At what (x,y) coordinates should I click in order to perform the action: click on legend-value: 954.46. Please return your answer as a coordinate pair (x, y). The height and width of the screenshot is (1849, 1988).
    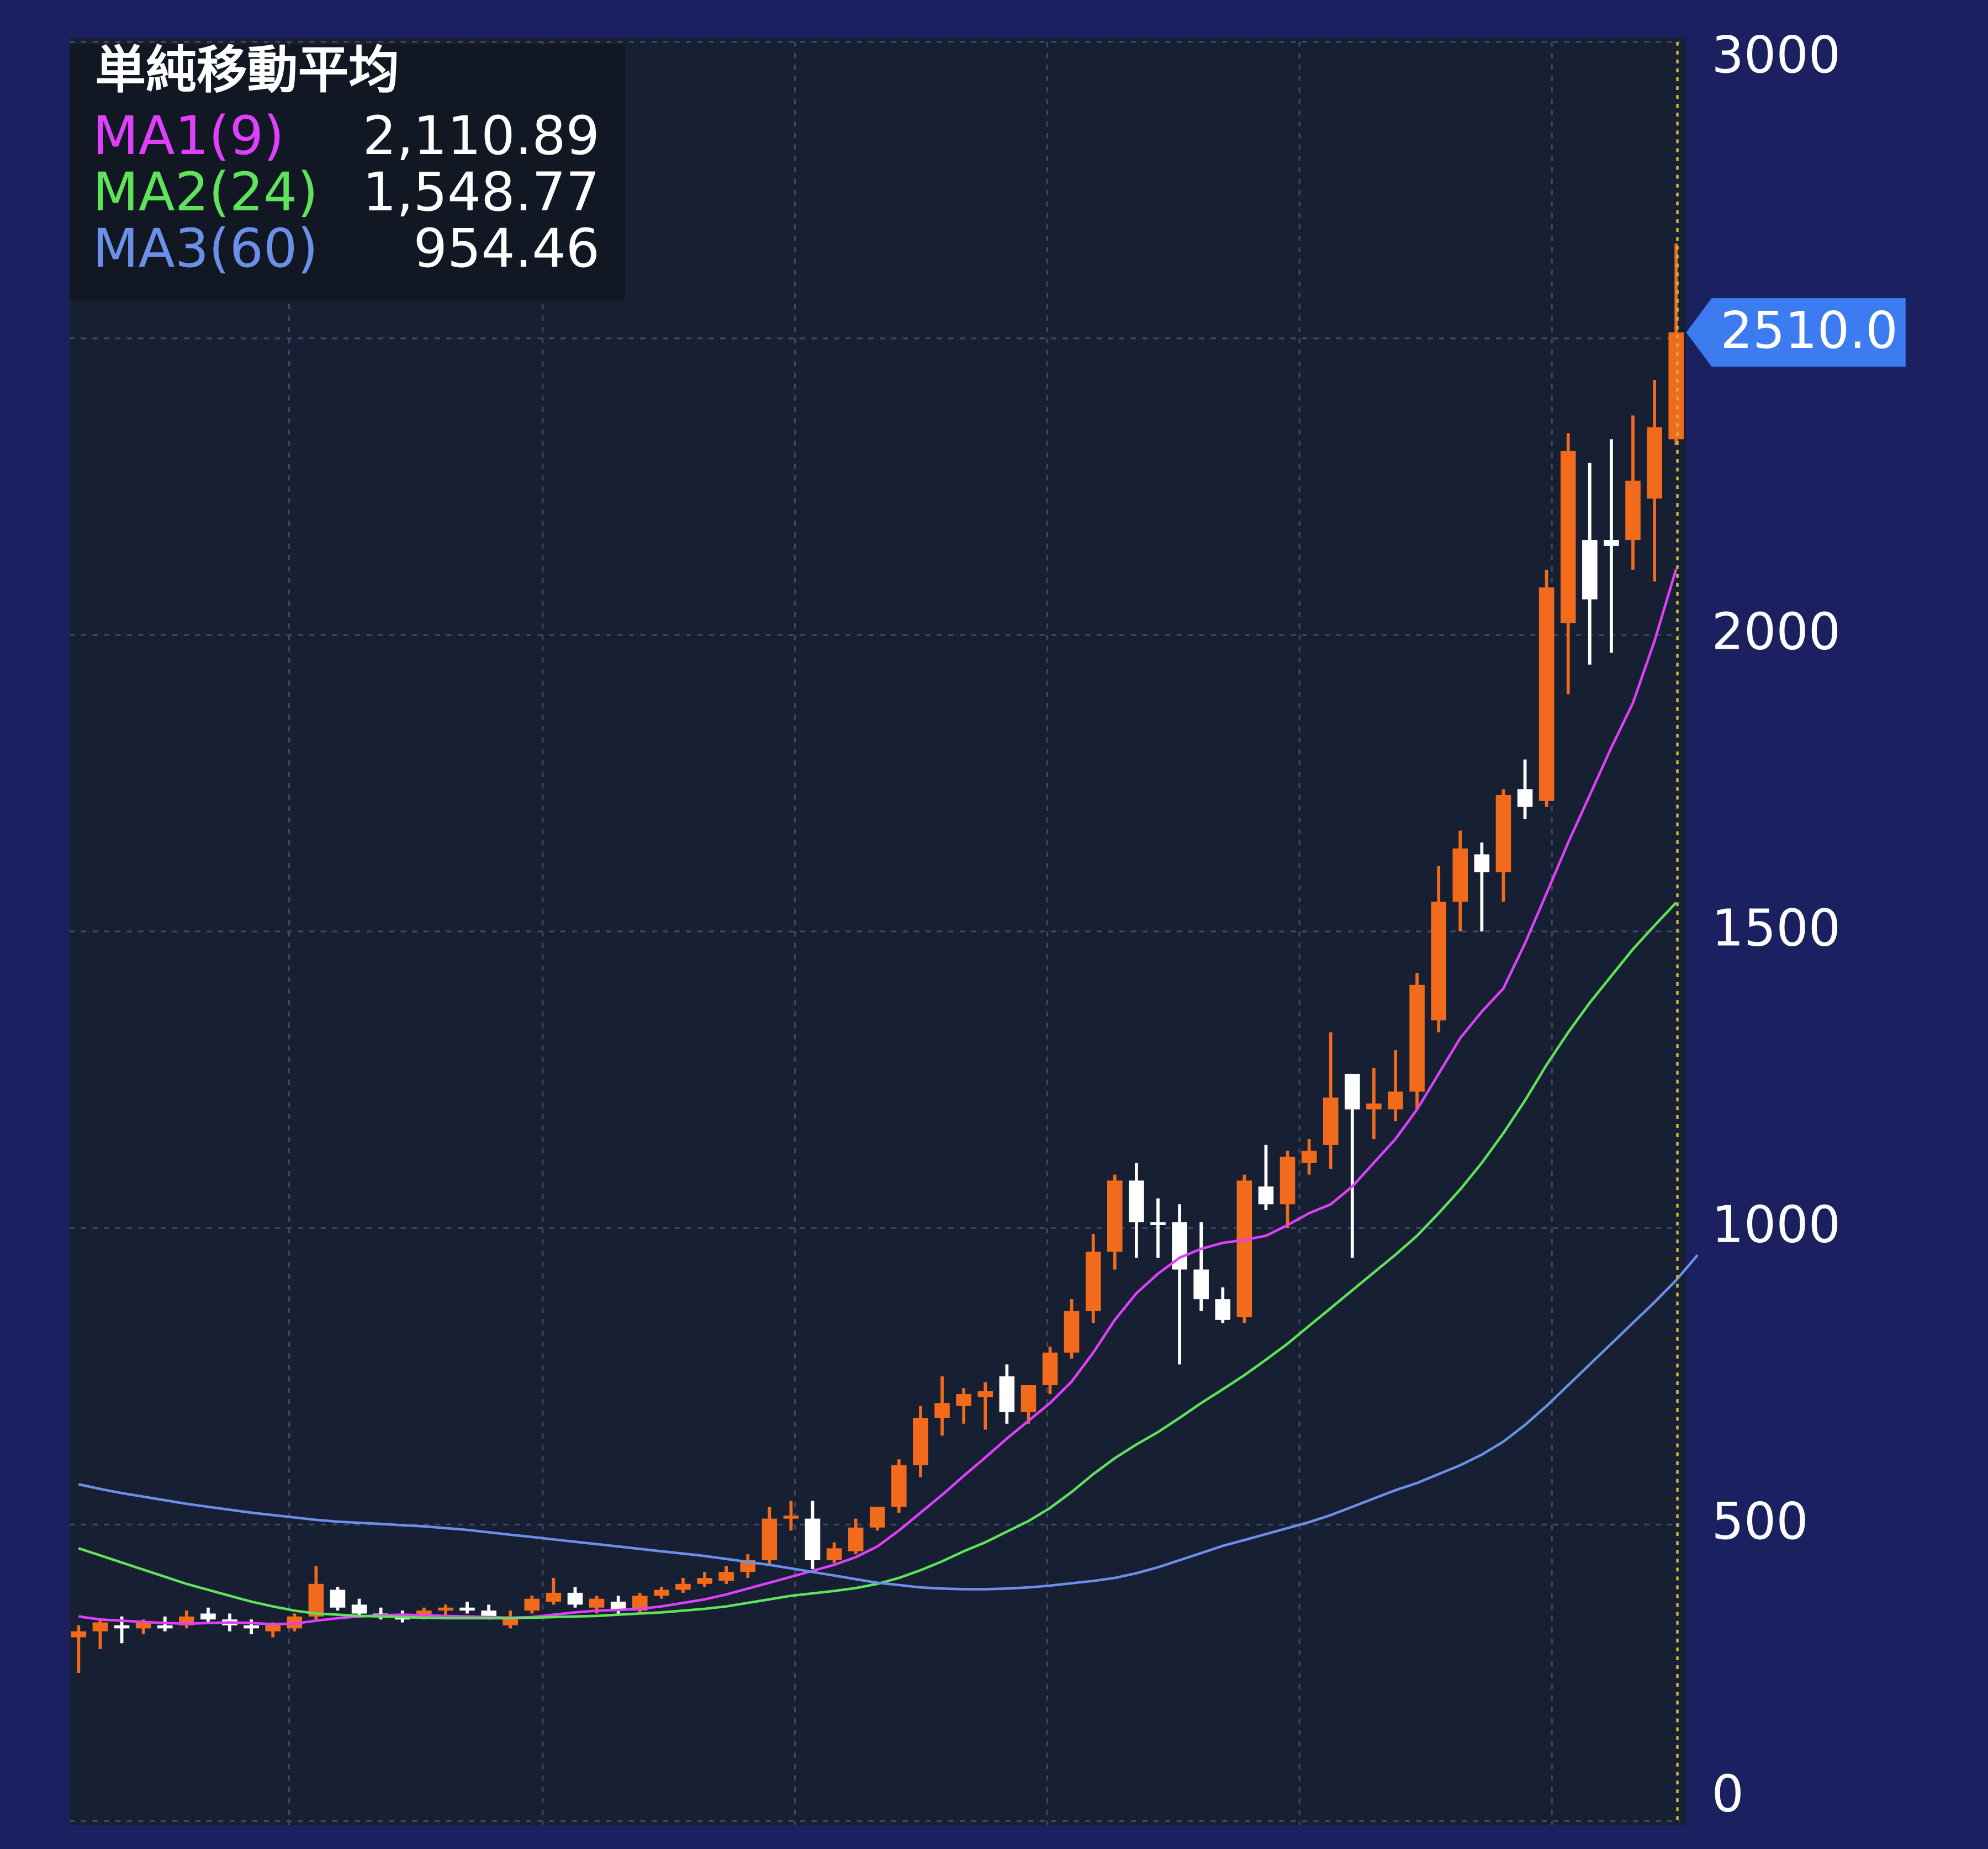
    Looking at the image, I should click on (507, 249).